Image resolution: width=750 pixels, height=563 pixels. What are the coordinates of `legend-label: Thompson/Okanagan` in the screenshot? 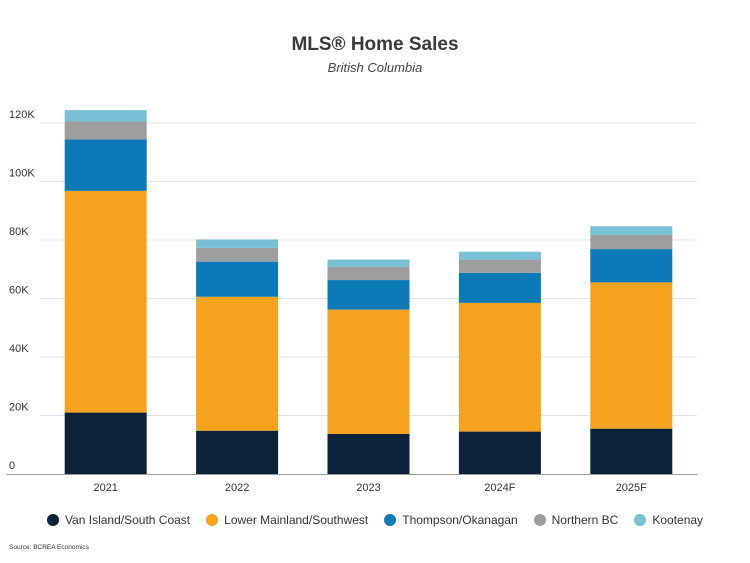 It's located at (460, 520).